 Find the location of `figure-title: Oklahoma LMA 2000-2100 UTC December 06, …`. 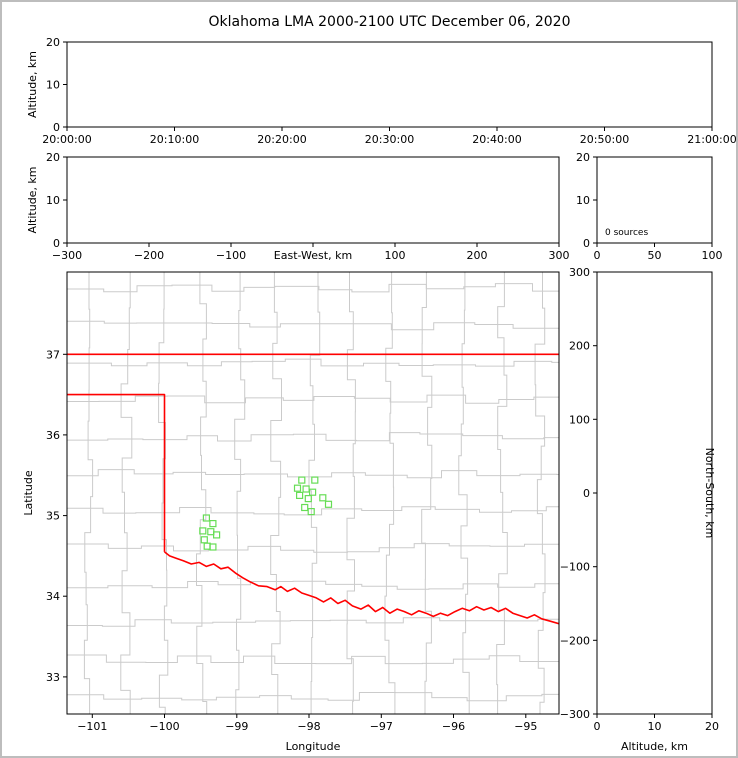

figure-title: Oklahoma LMA 2000-2100 UTC December 06, … is located at coordinates (389, 22).